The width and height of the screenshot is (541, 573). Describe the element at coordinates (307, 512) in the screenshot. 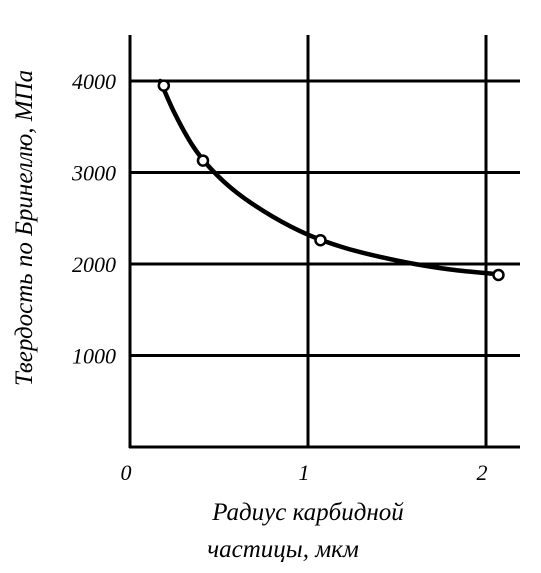

I see `x-axis-title-line-1: Радиус карбидной` at that location.